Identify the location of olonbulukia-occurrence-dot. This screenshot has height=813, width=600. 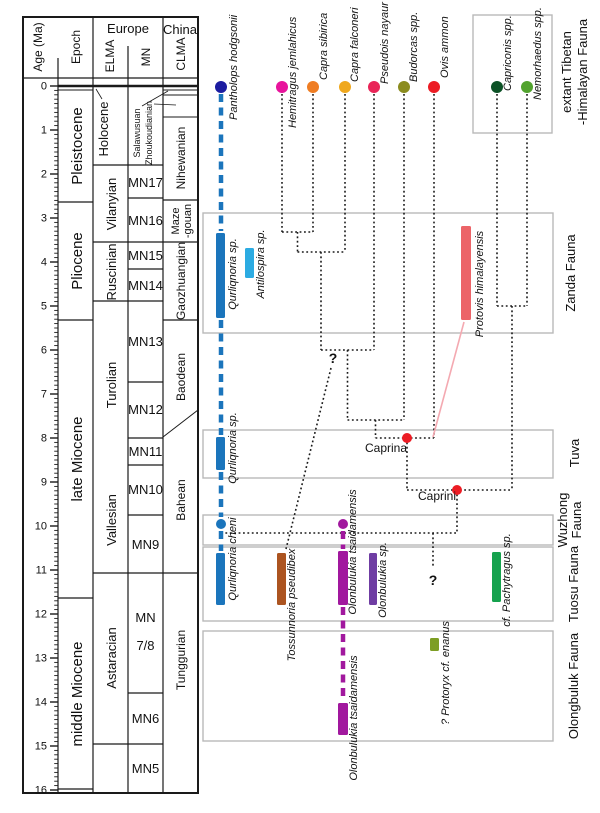
(343, 524).